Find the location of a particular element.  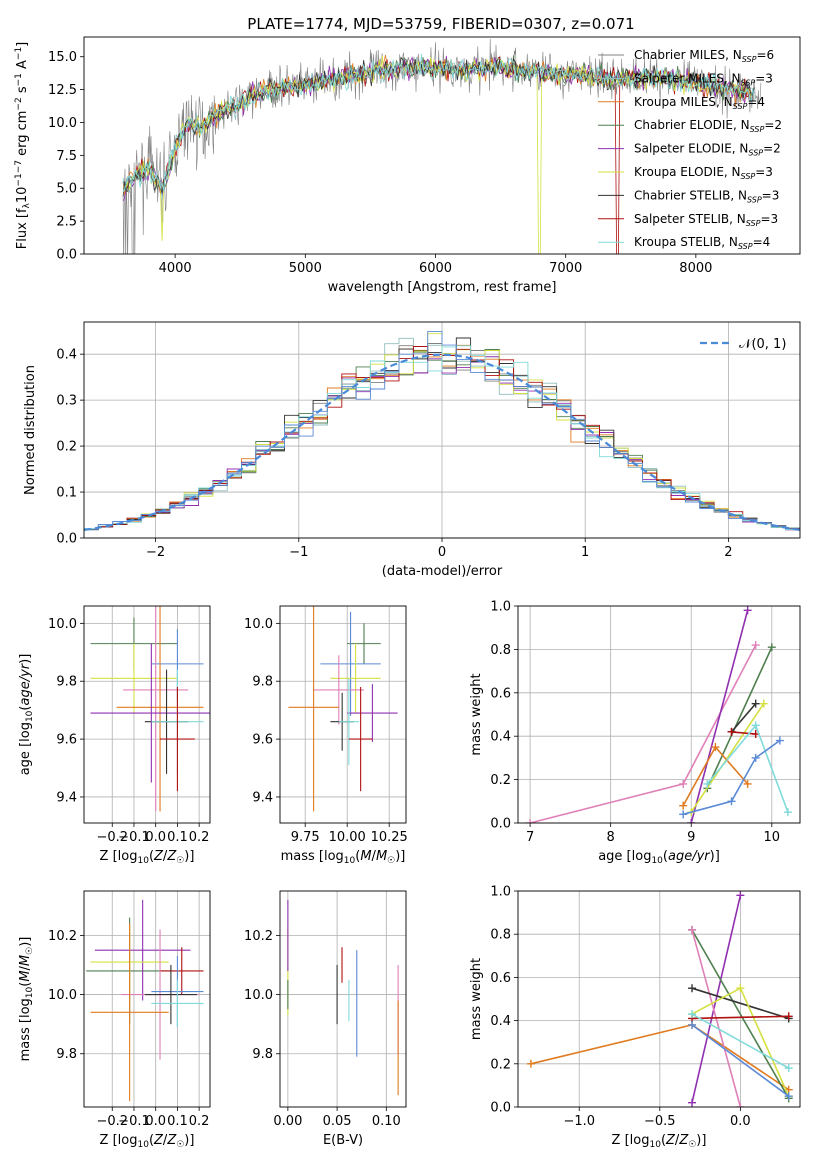

y-axis-label: Flux [fλ10−1−7 erg cm−2 s−1 A−1] is located at coordinates (23, 146).